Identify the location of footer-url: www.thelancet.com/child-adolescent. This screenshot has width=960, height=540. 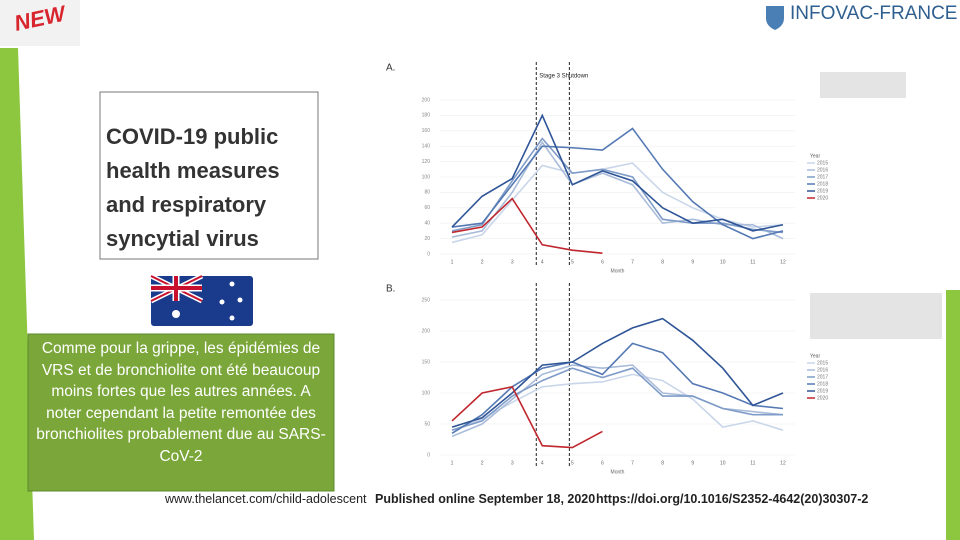
(266, 499).